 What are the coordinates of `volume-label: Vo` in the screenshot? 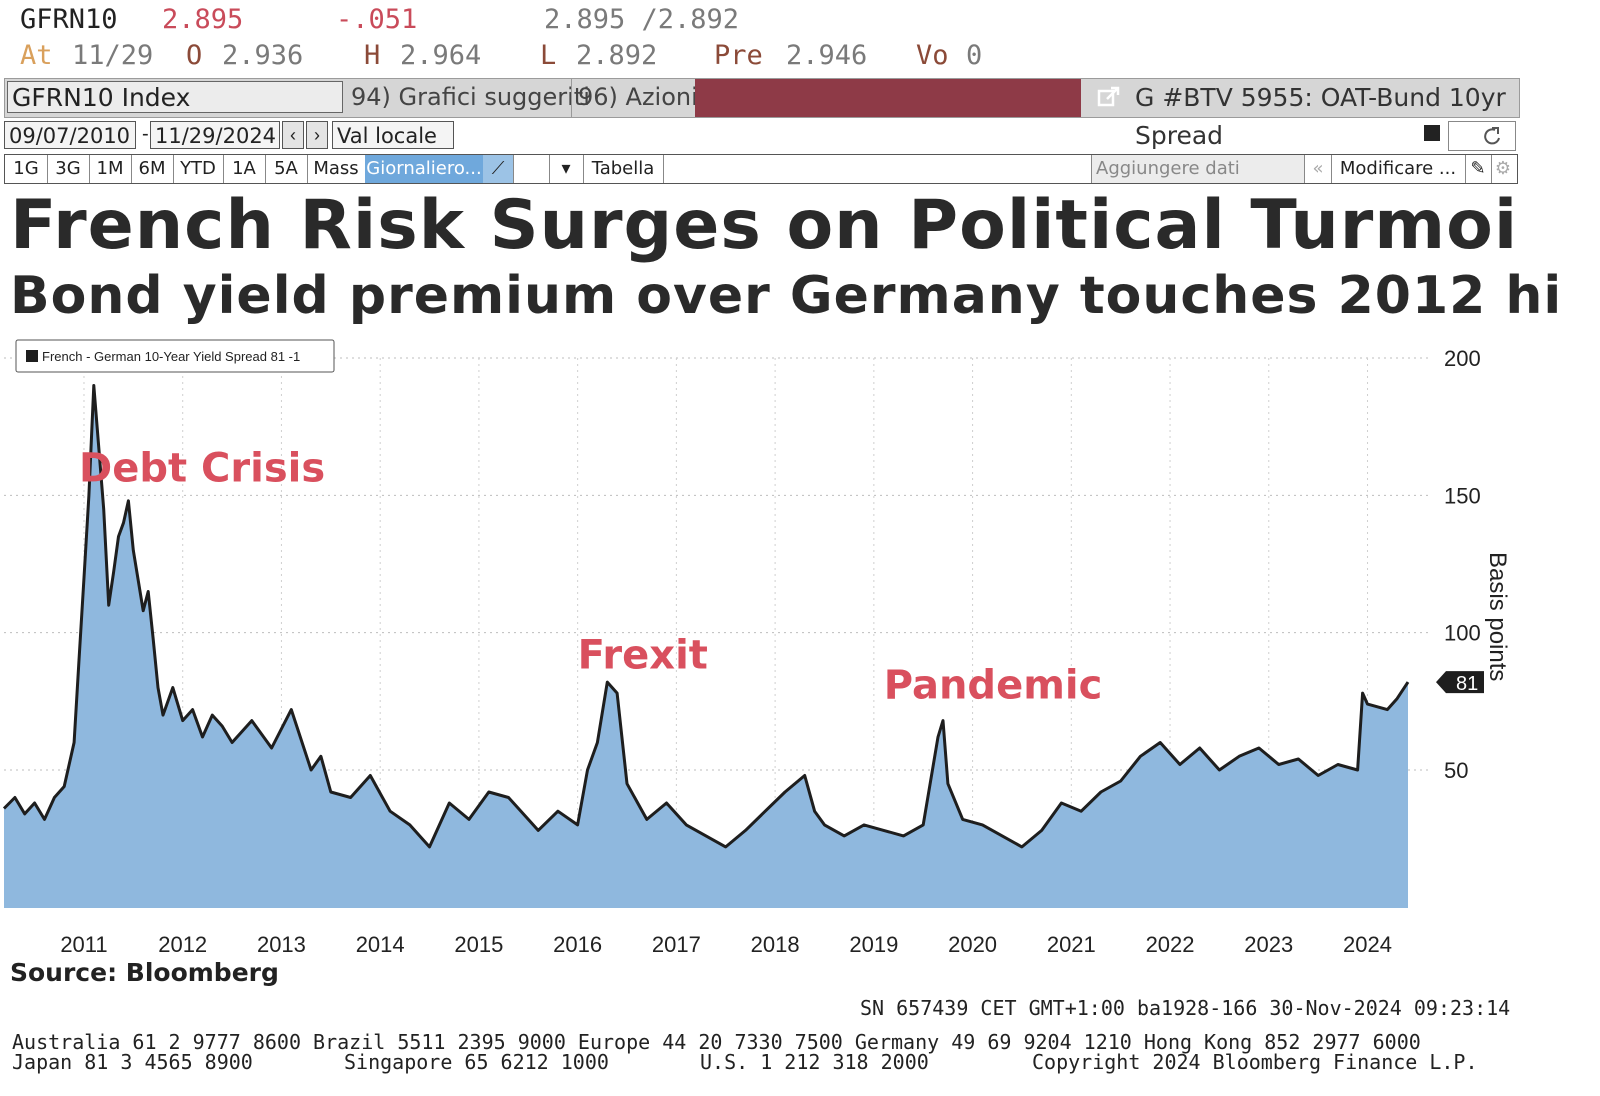 It's located at (932, 55).